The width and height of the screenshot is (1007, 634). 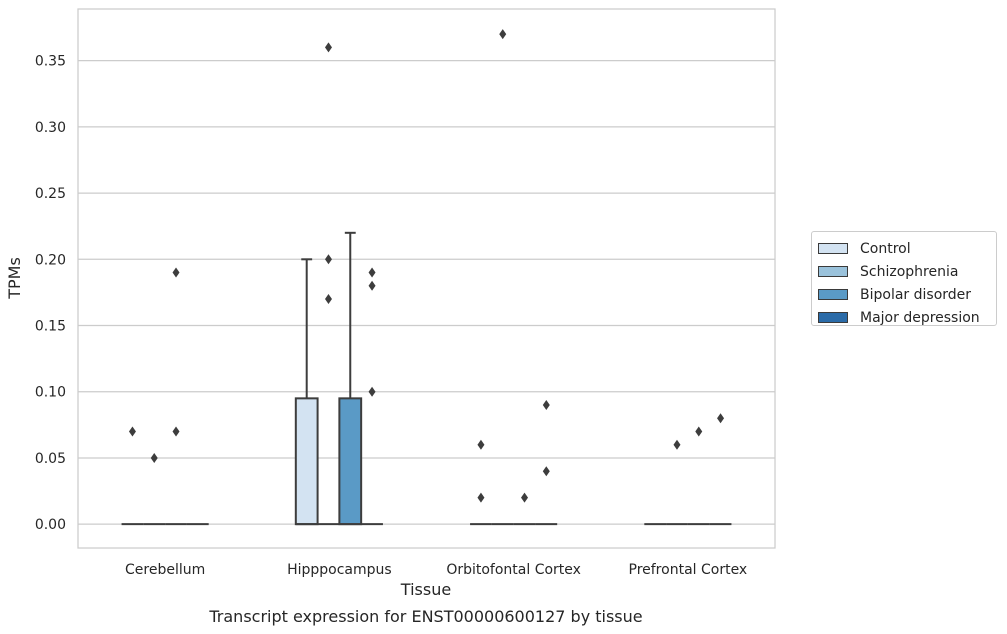 What do you see at coordinates (885, 248) in the screenshot?
I see `legend-label: Control` at bounding box center [885, 248].